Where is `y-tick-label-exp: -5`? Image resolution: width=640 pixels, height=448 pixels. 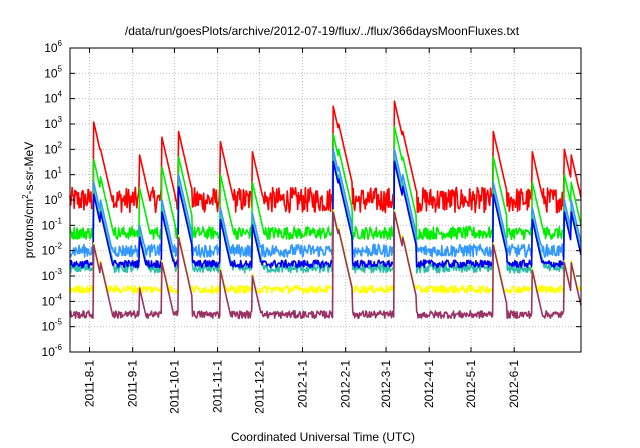
y-tick-label-exp: -5 is located at coordinates (59, 322).